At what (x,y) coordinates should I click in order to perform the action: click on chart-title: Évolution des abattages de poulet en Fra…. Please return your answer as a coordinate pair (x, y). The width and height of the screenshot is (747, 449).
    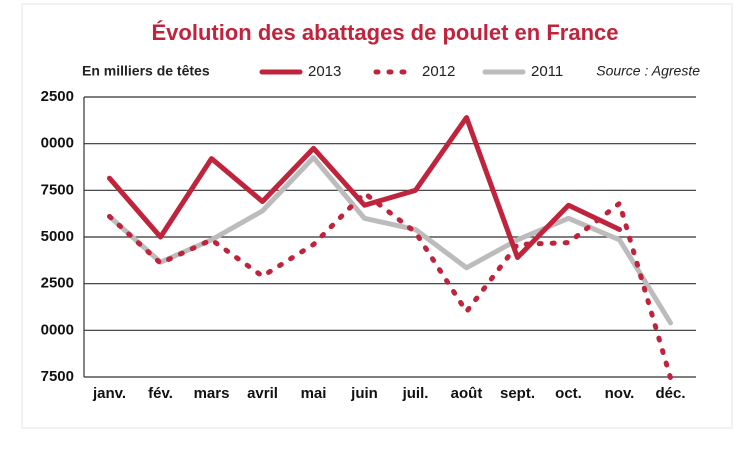
    Looking at the image, I should click on (385, 32).